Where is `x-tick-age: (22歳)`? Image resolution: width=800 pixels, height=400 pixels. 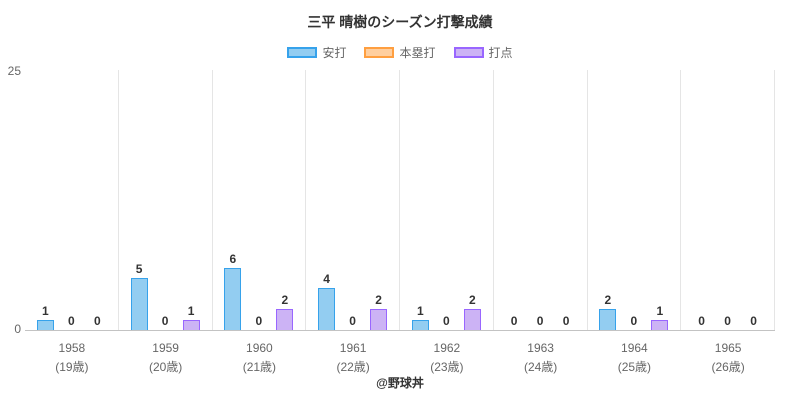 x-tick-age: (22歳) is located at coordinates (353, 366).